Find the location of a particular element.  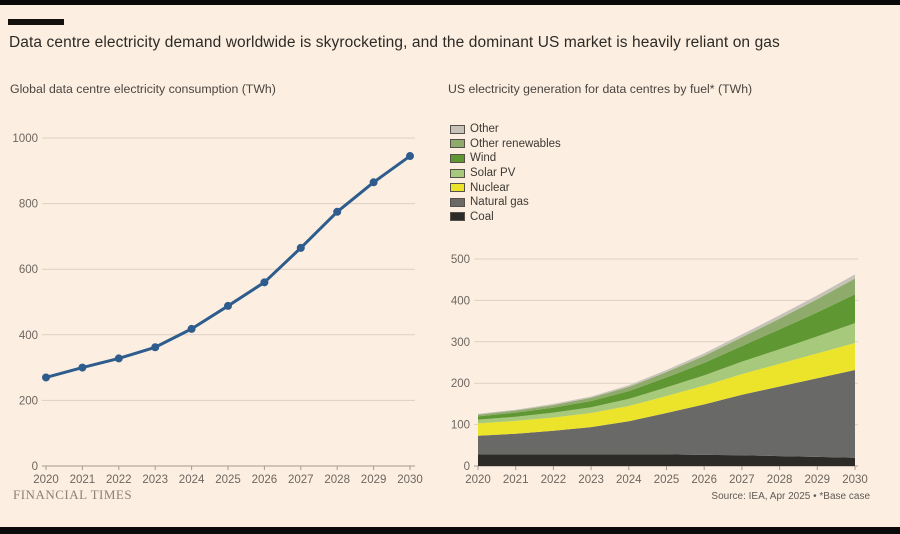

legend-item-solar-pv: Solar PV is located at coordinates (505, 173).